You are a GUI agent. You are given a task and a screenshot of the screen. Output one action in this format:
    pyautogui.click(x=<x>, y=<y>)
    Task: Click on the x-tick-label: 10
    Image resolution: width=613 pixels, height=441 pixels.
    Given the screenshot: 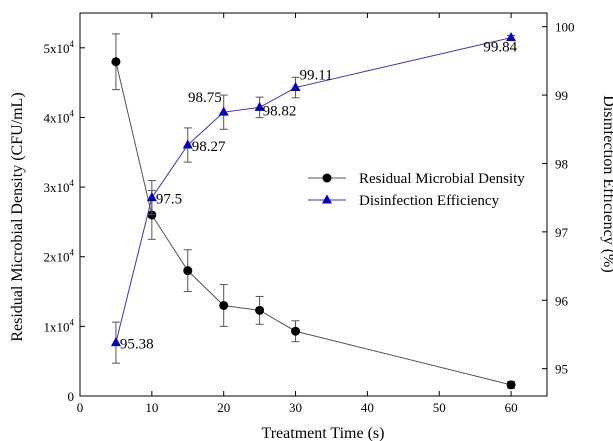 What is the action you would take?
    pyautogui.click(x=151, y=407)
    